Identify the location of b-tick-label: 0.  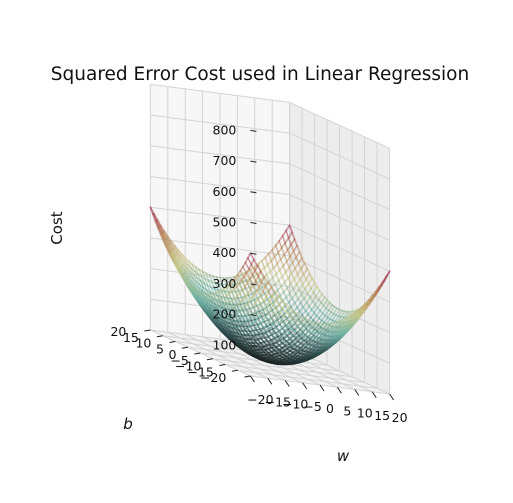
(172, 354).